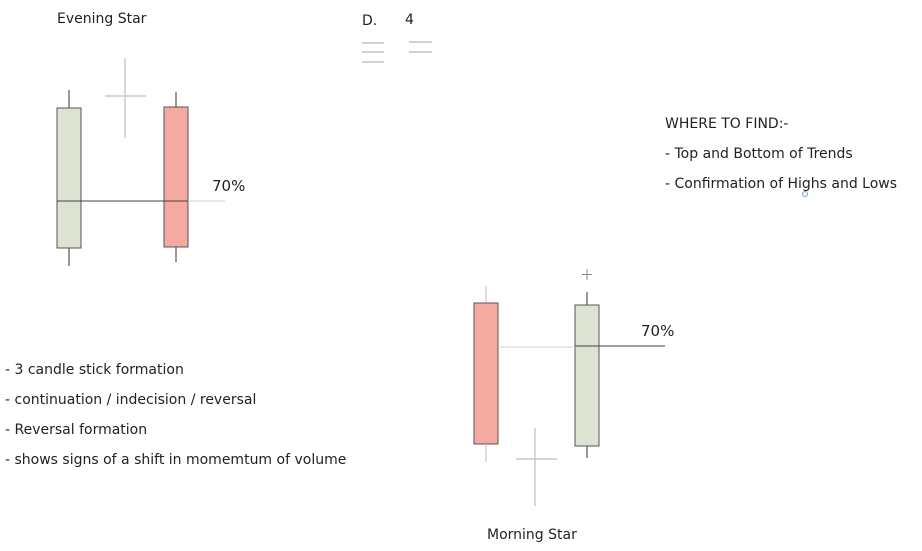 Image resolution: width=922 pixels, height=551 pixels. I want to click on header-number: 4, so click(409, 20).